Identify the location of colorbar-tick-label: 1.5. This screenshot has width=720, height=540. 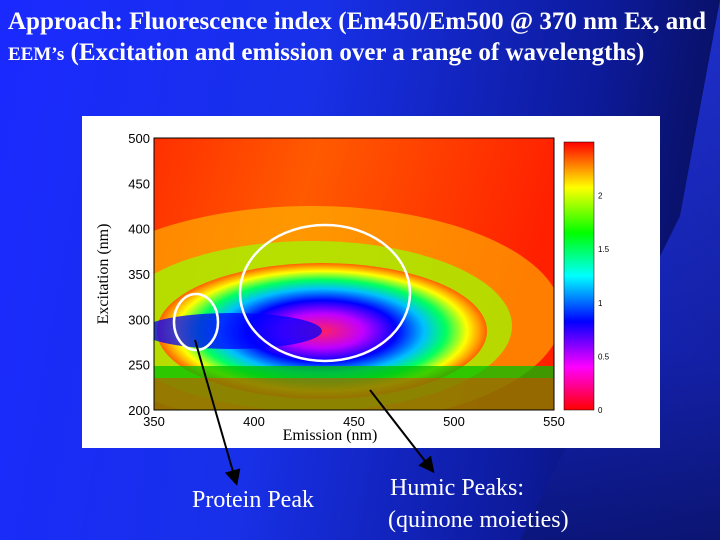
(604, 249).